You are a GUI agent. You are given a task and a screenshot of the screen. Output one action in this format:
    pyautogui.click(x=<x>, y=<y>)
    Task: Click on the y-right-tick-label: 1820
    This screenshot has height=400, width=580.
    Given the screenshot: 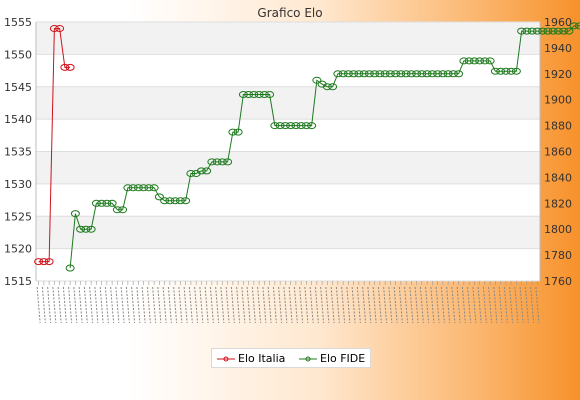 What is the action you would take?
    pyautogui.click(x=558, y=203)
    